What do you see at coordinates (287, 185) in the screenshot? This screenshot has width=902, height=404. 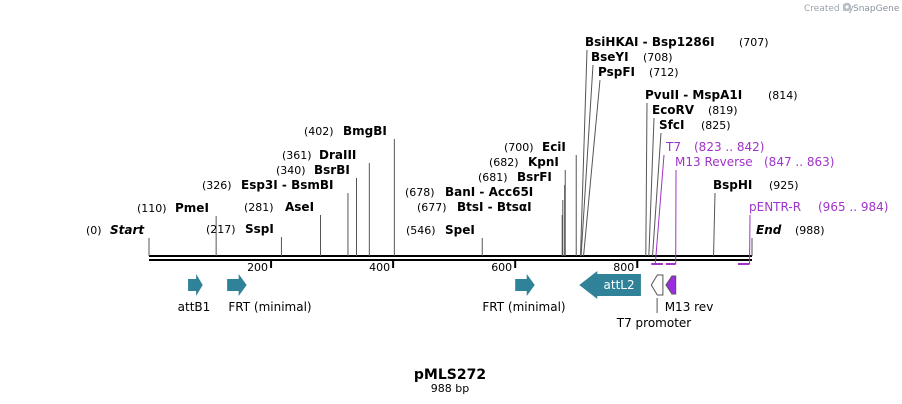 I see `site-name: Esp3I - BsmBI` at bounding box center [287, 185].